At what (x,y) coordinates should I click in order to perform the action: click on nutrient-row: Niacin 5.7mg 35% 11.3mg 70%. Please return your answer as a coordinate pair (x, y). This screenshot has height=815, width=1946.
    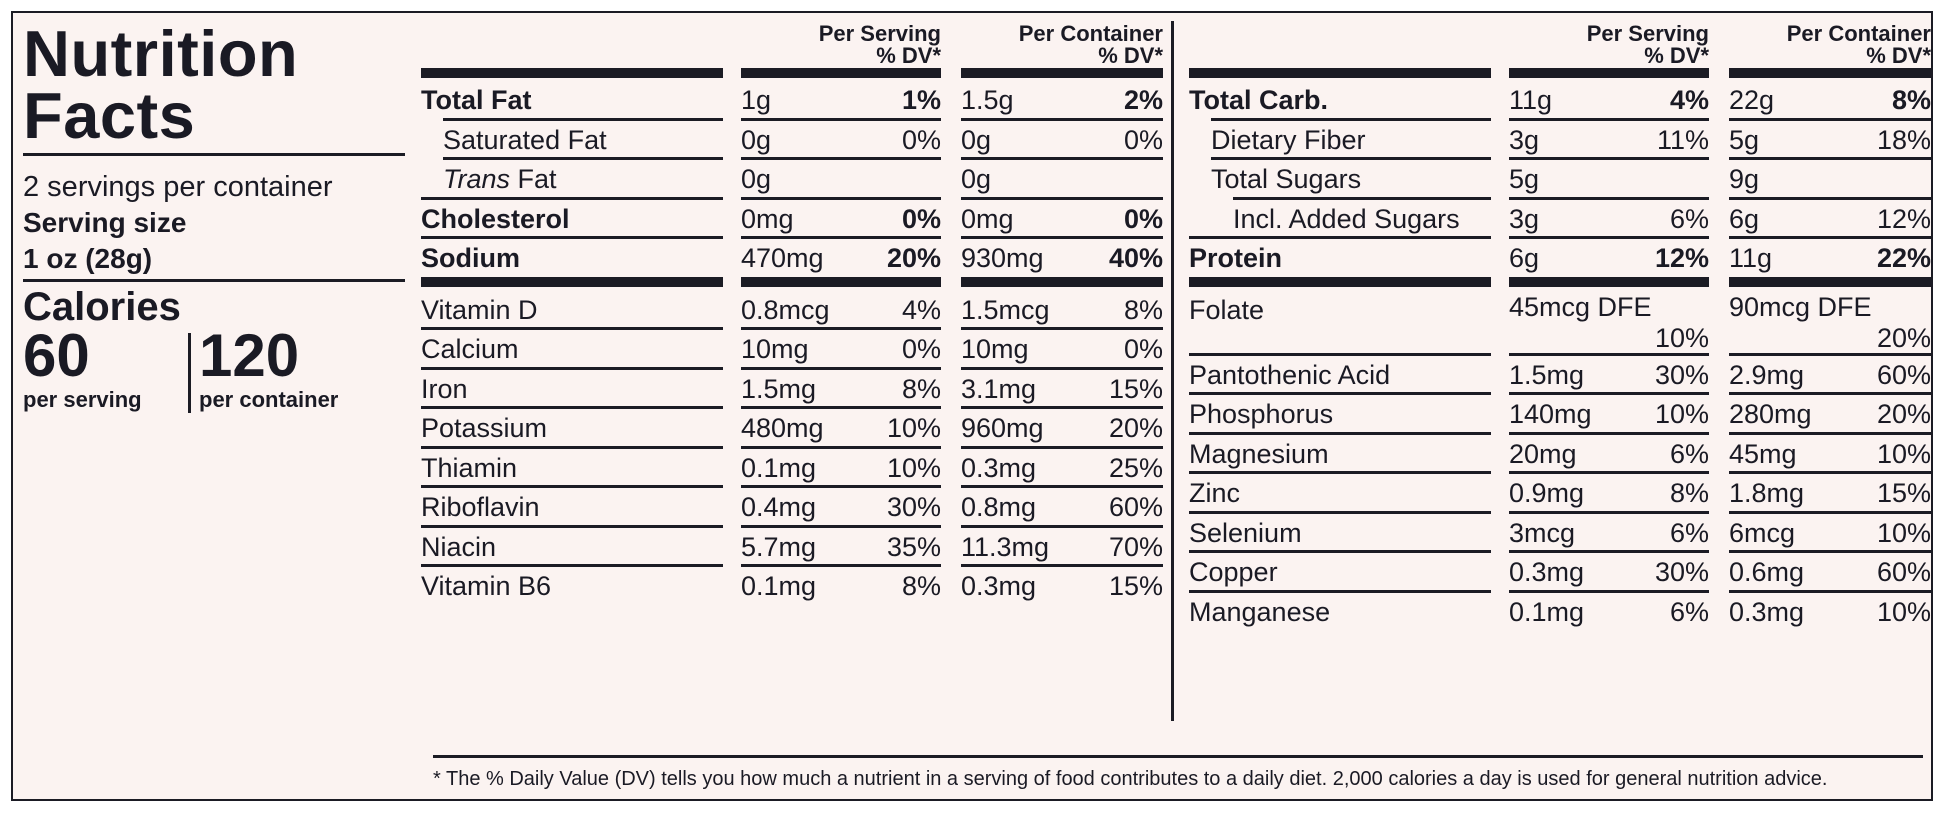
    Looking at the image, I should click on (792, 546).